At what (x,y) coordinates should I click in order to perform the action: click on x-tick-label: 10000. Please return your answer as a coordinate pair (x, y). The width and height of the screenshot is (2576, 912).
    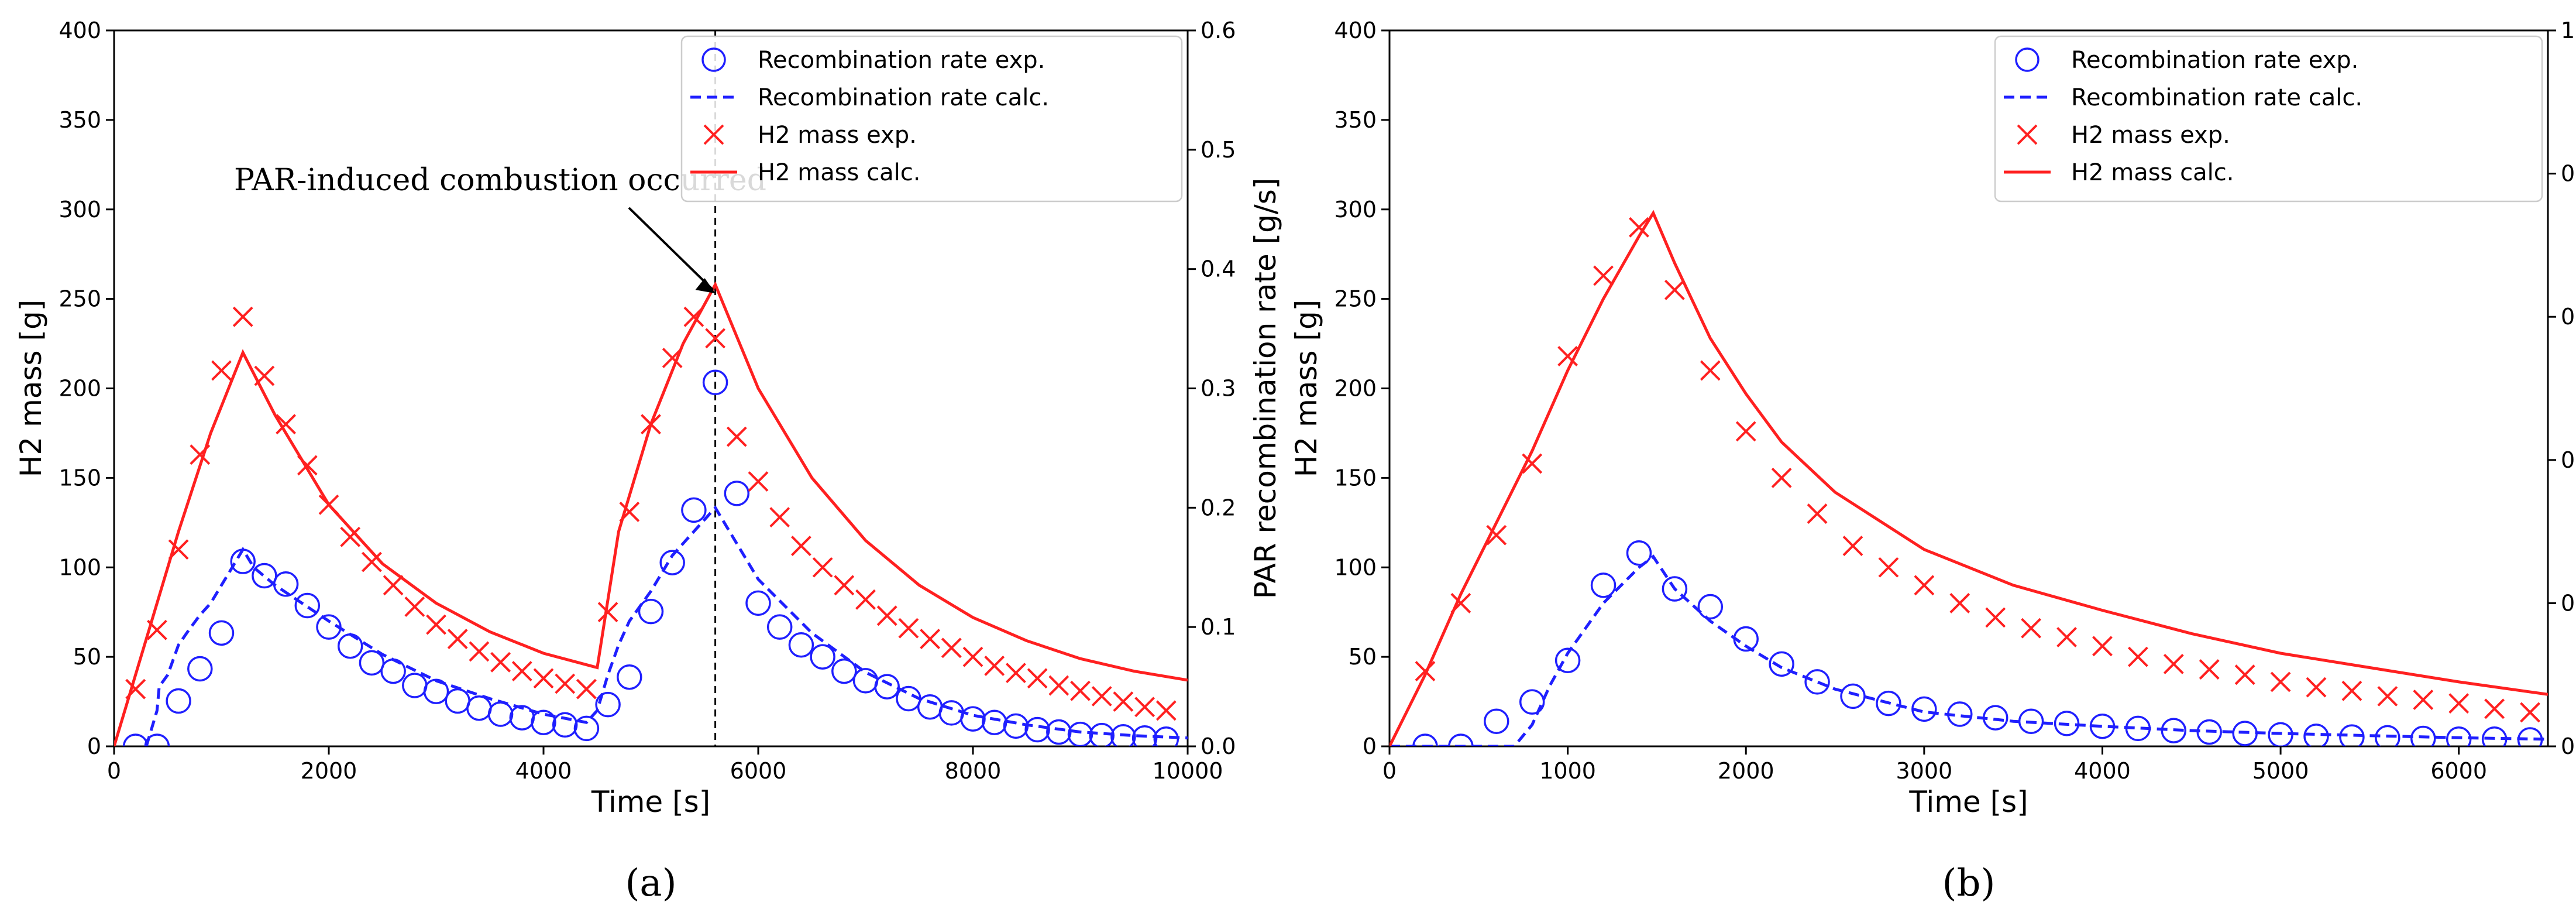
    Looking at the image, I should click on (1188, 771).